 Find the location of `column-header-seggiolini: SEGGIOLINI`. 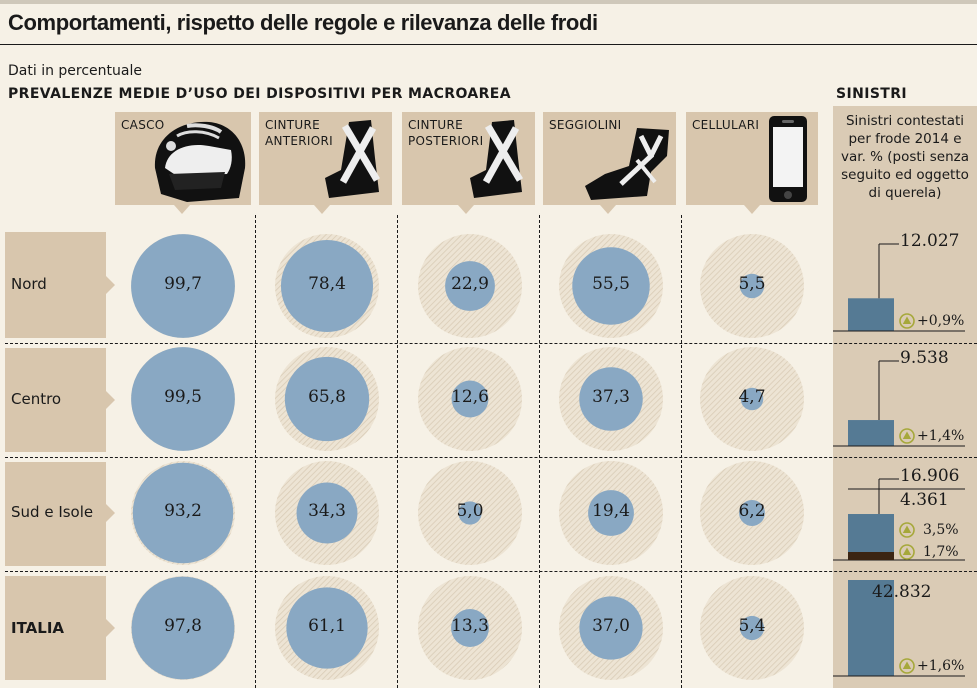

column-header-seggiolini: SEGGIOLINI is located at coordinates (609, 158).